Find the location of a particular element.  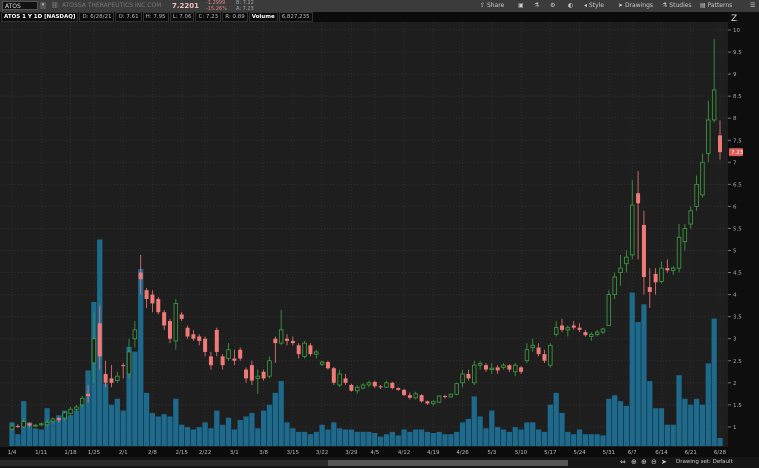

pan-icon: ⇔ is located at coordinates (623, 462).